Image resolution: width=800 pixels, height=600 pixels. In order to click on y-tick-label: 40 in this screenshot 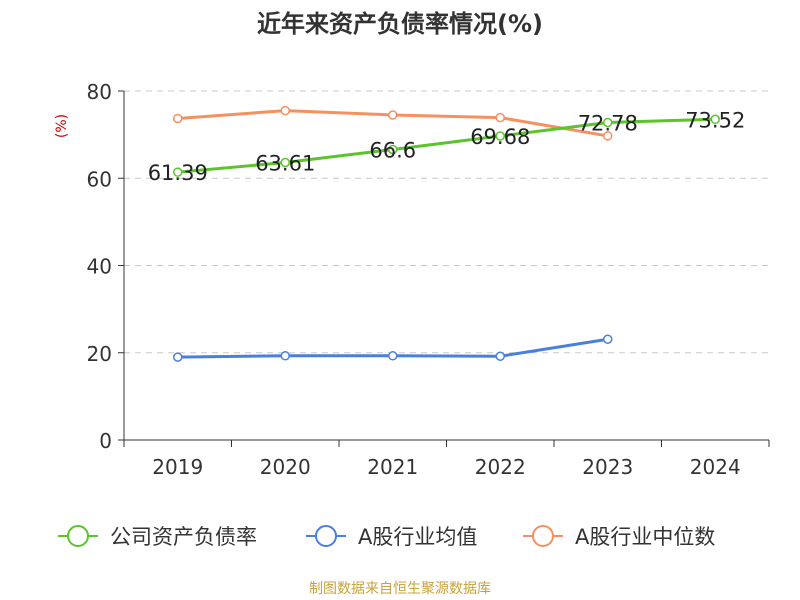, I will do `click(99, 267)`.